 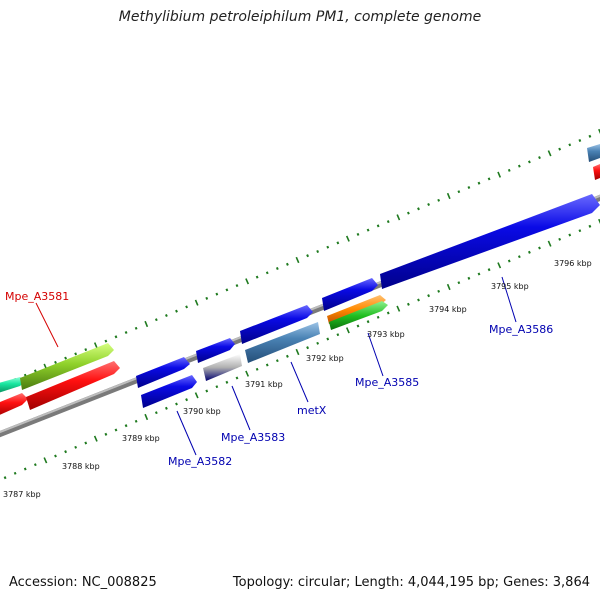 I want to click on leader-mpe-a3581, so click(x=47, y=325).